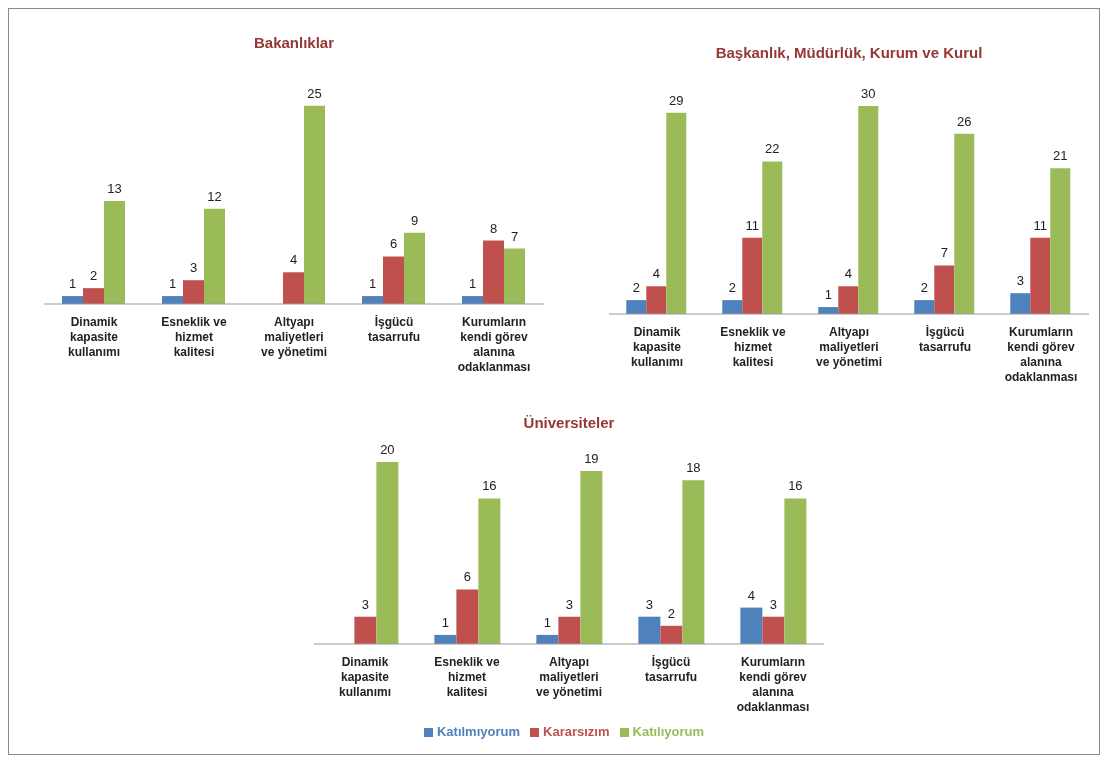 Image resolution: width=1117 pixels, height=772 pixels. I want to click on data-label: 22, so click(772, 149).